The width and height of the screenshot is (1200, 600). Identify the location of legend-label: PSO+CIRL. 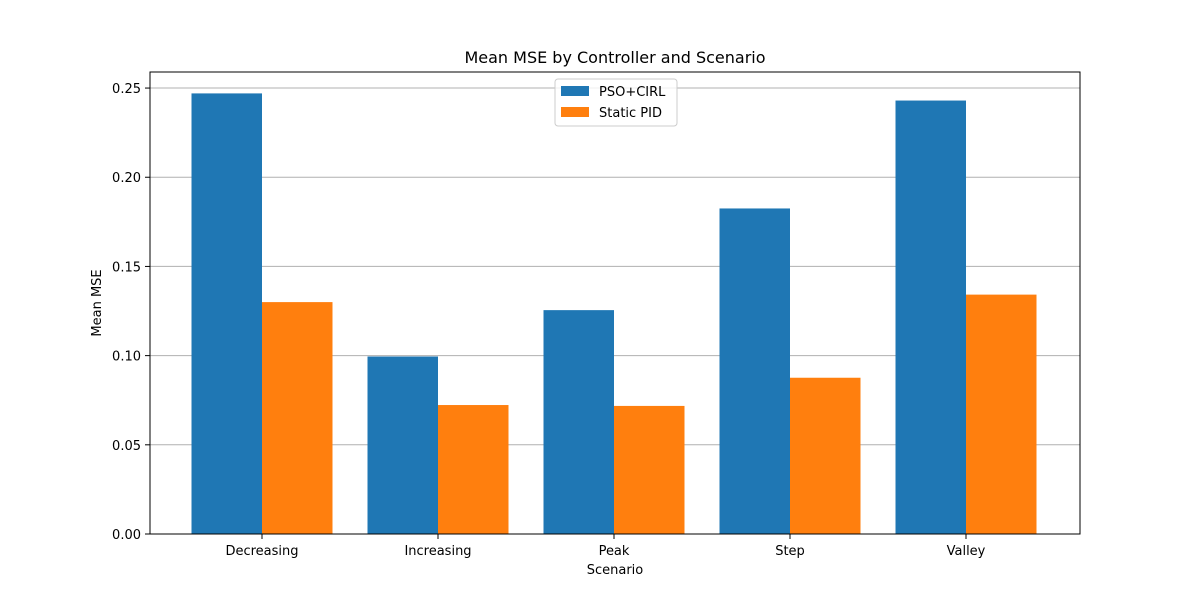
(632, 92).